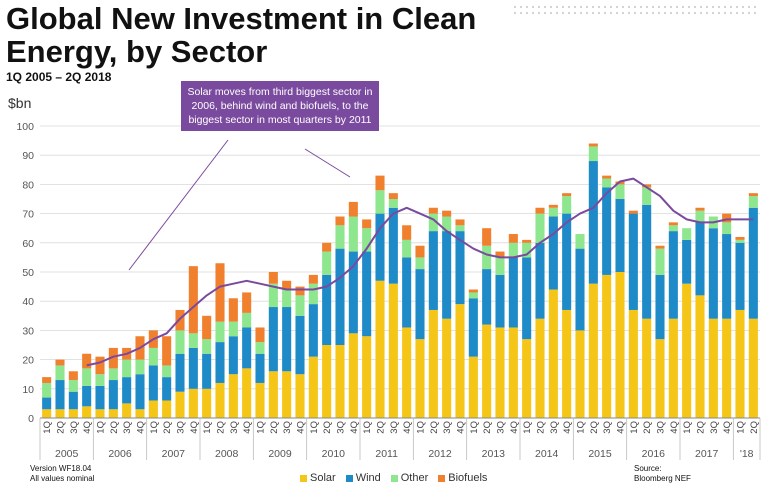 The image size is (764, 492). What do you see at coordinates (28, 302) in the screenshot?
I see `y-tick-label: 40` at bounding box center [28, 302].